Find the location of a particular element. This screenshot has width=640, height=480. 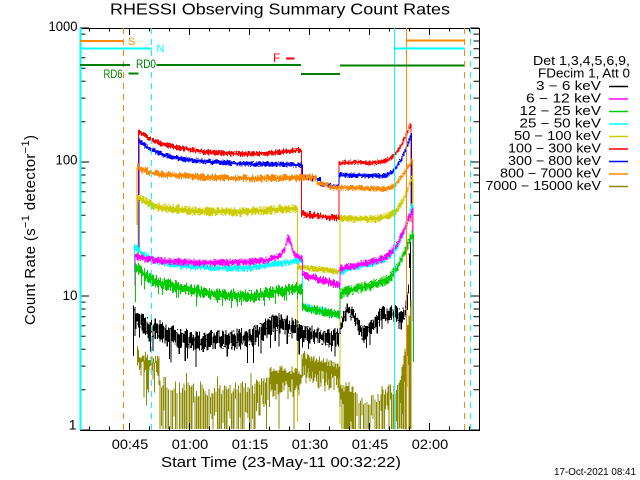

svg-text: 17-Oct-2021 08:41 is located at coordinates (595, 472).